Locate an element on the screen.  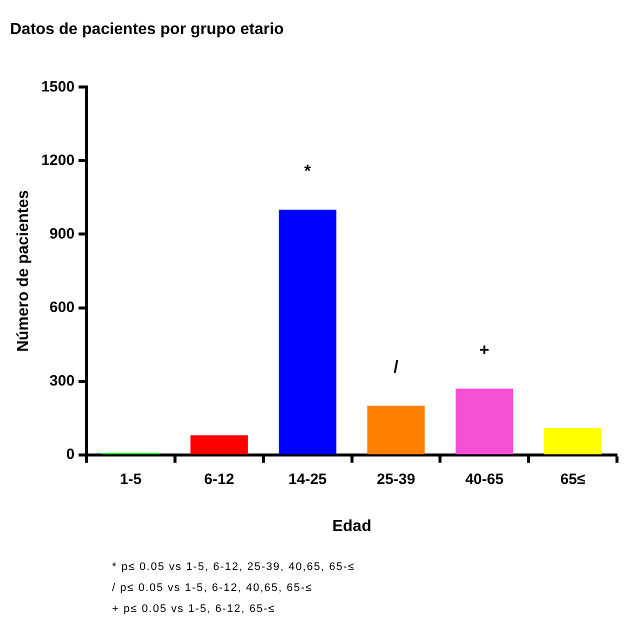
annotation: + is located at coordinates (484, 350).